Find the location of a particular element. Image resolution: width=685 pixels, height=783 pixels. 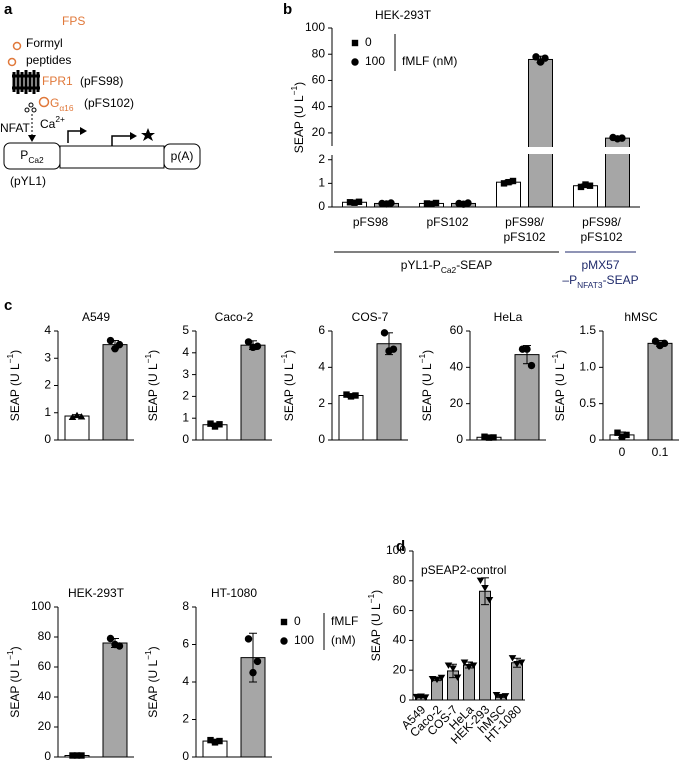

y-tick-label: 3 is located at coordinates (185, 374).